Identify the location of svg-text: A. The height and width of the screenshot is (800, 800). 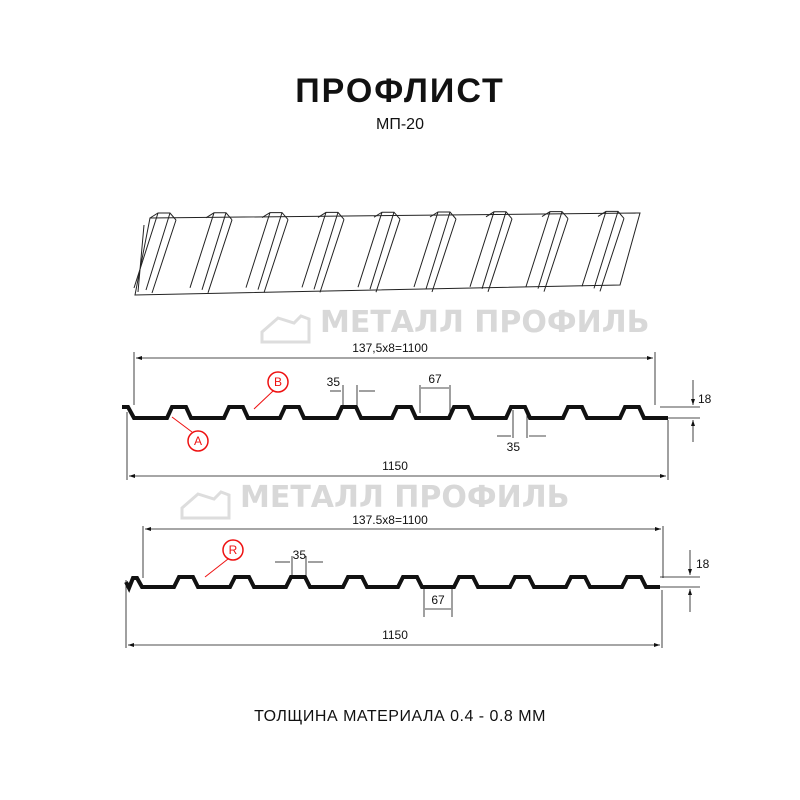
(198, 441).